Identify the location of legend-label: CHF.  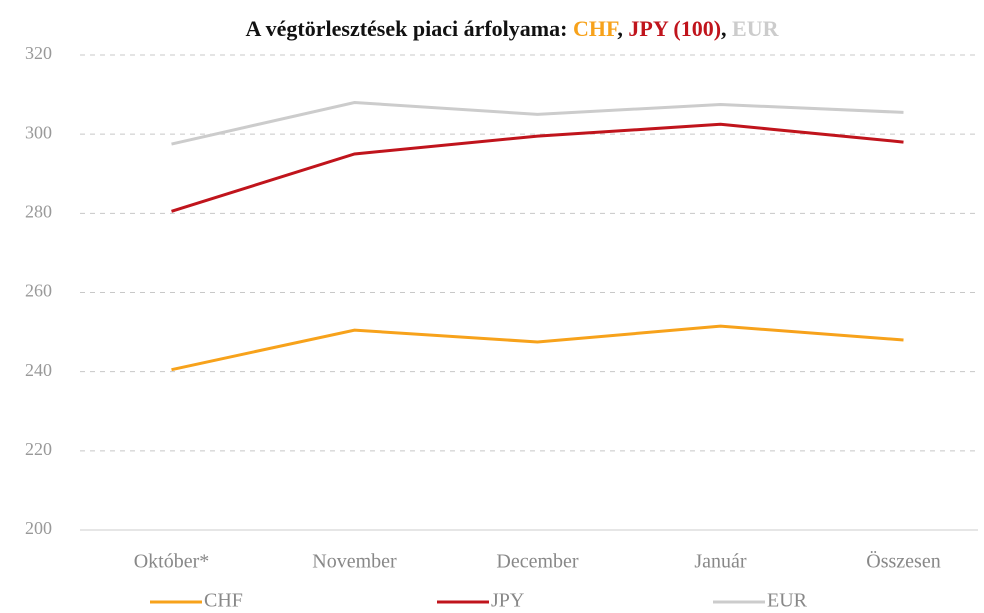
(223, 601).